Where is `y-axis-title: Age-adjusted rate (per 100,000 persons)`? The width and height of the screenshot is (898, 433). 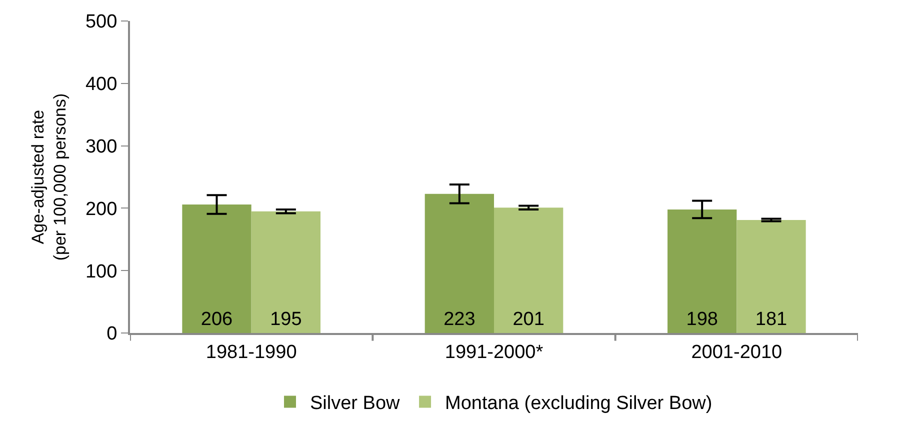
y-axis-title: Age-adjusted rate (per 100,000 persons) is located at coordinates (49, 177).